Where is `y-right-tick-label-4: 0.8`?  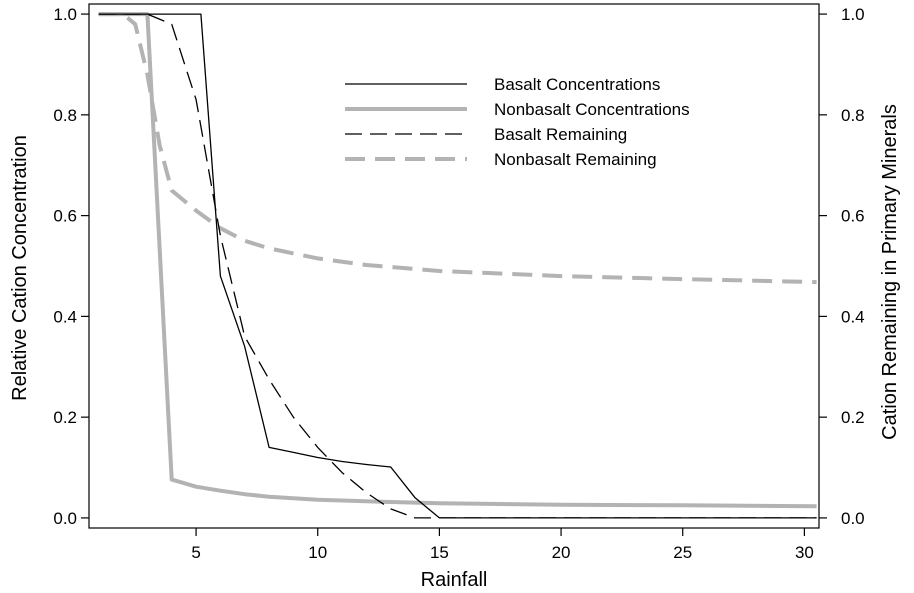
y-right-tick-label-4: 0.8 is located at coordinates (853, 115).